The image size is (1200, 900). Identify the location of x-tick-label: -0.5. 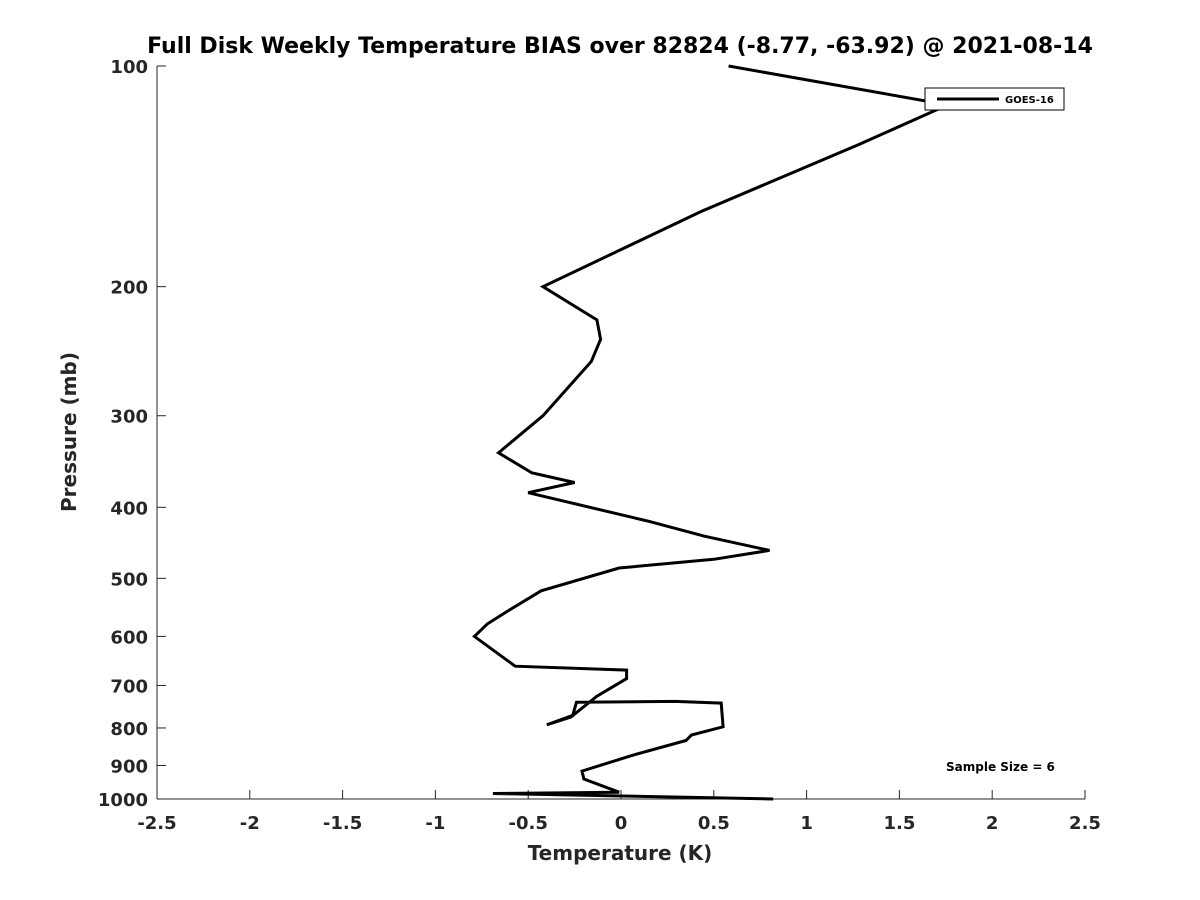
(528, 823).